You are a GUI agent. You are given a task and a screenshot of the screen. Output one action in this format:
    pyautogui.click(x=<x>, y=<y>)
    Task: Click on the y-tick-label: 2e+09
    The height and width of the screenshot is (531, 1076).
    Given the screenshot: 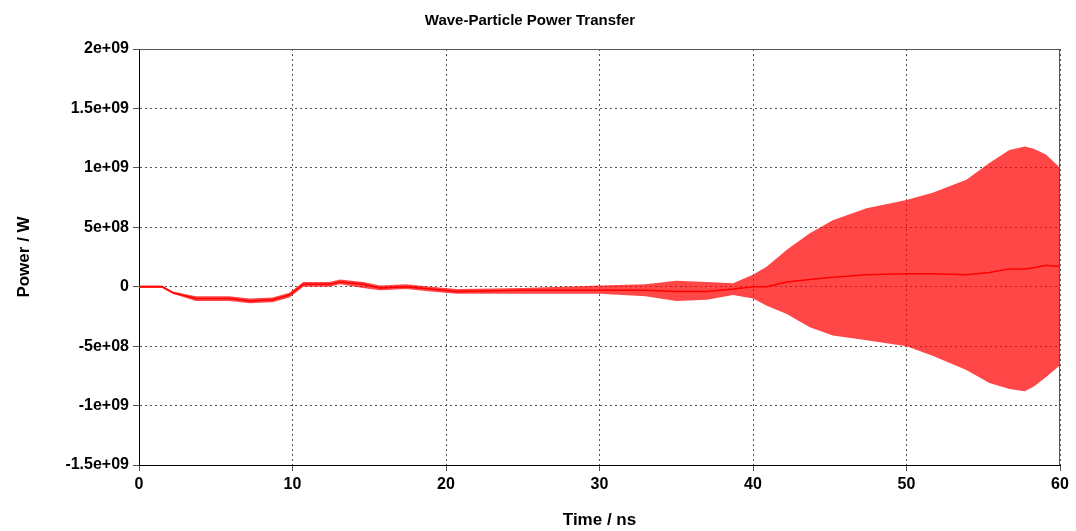 What is the action you would take?
    pyautogui.click(x=107, y=48)
    